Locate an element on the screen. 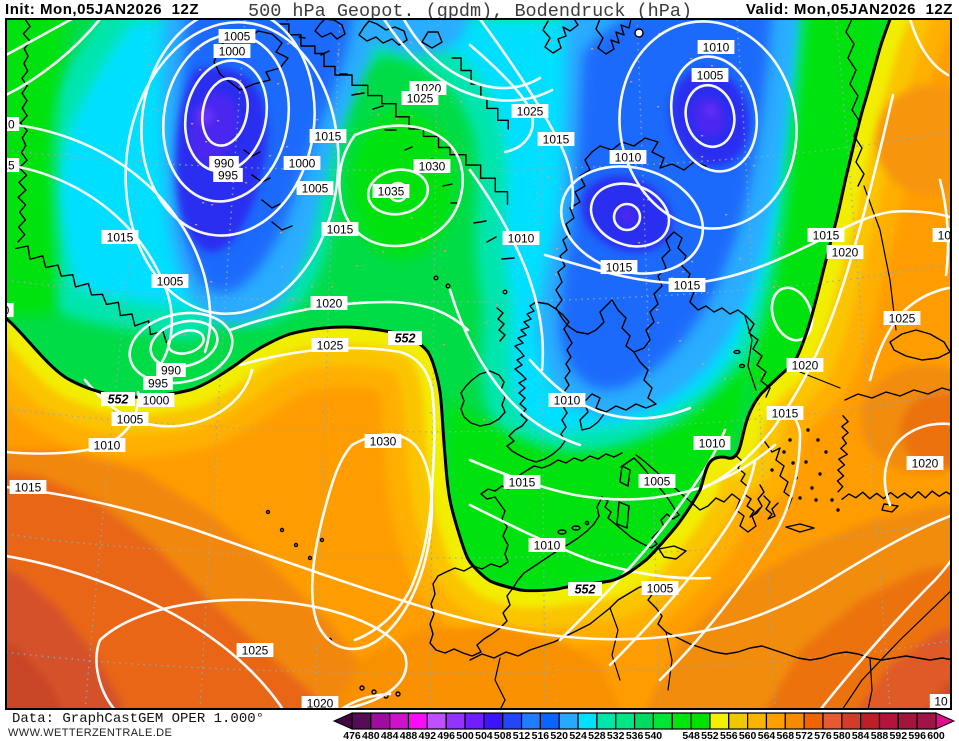 The width and height of the screenshot is (959, 741). svg-text: 524 is located at coordinates (578, 735).